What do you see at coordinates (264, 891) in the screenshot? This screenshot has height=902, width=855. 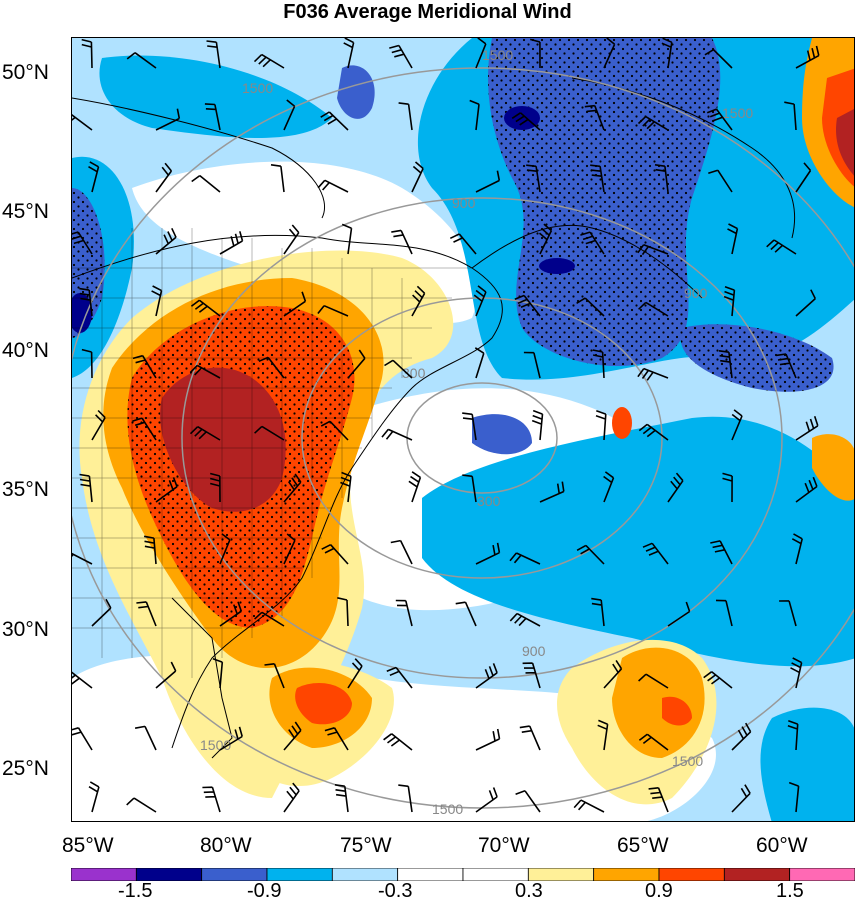 I see `colorbar-label: -0.9` at bounding box center [264, 891].